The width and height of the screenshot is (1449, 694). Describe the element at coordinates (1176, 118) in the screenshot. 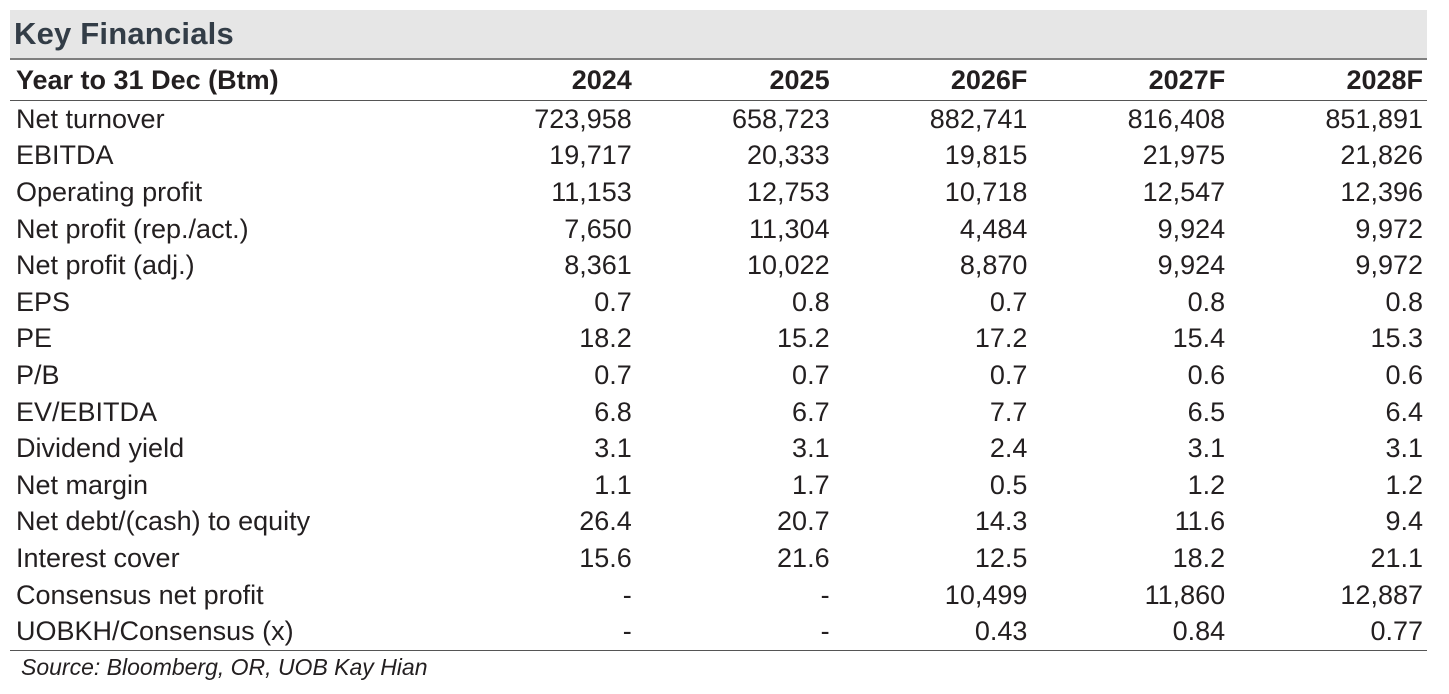

I see `row-value: 816,408` at that location.